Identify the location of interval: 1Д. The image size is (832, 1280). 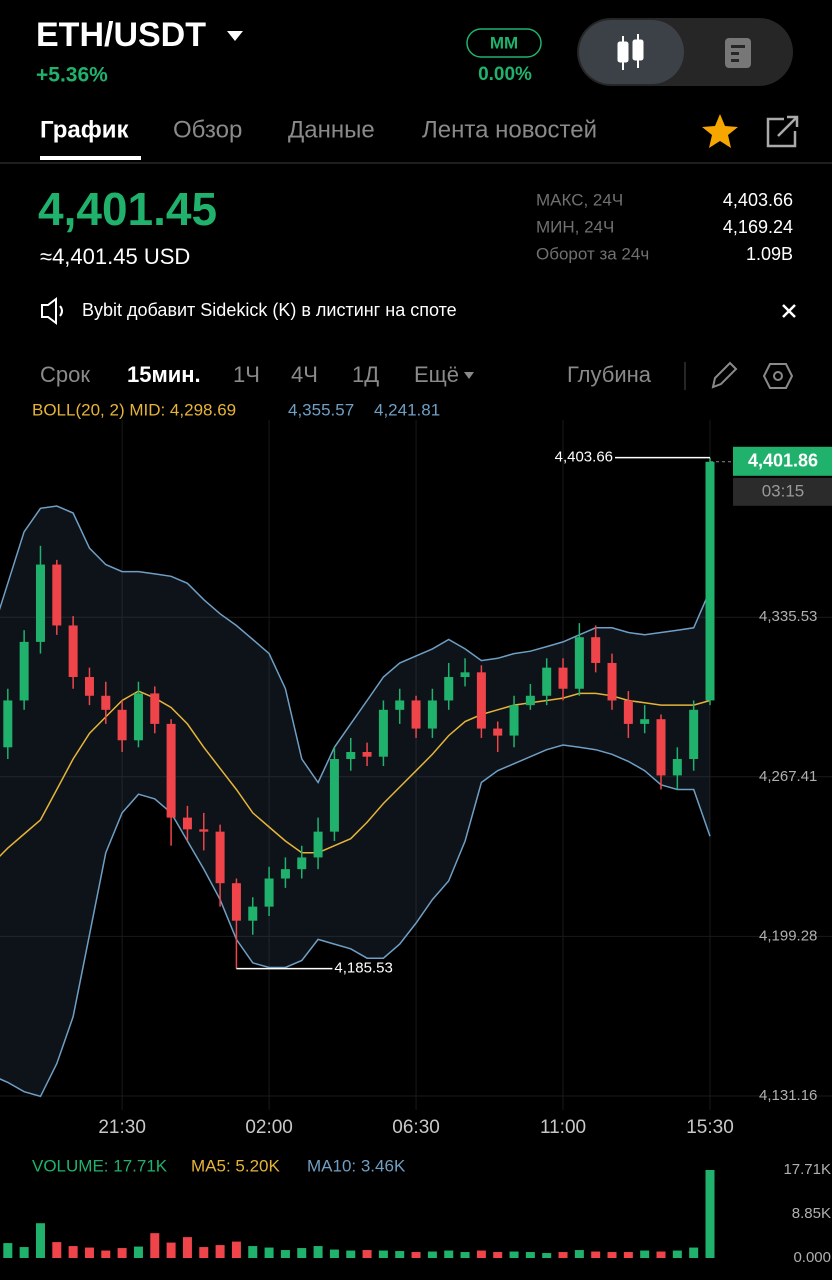
(365, 374).